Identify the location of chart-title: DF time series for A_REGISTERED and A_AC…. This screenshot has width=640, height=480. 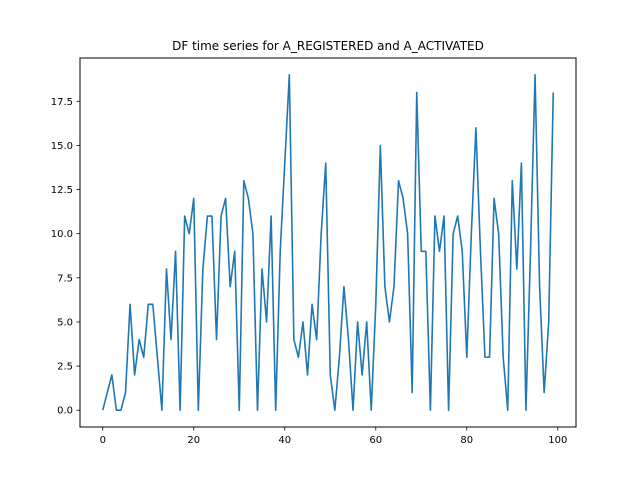
(328, 46).